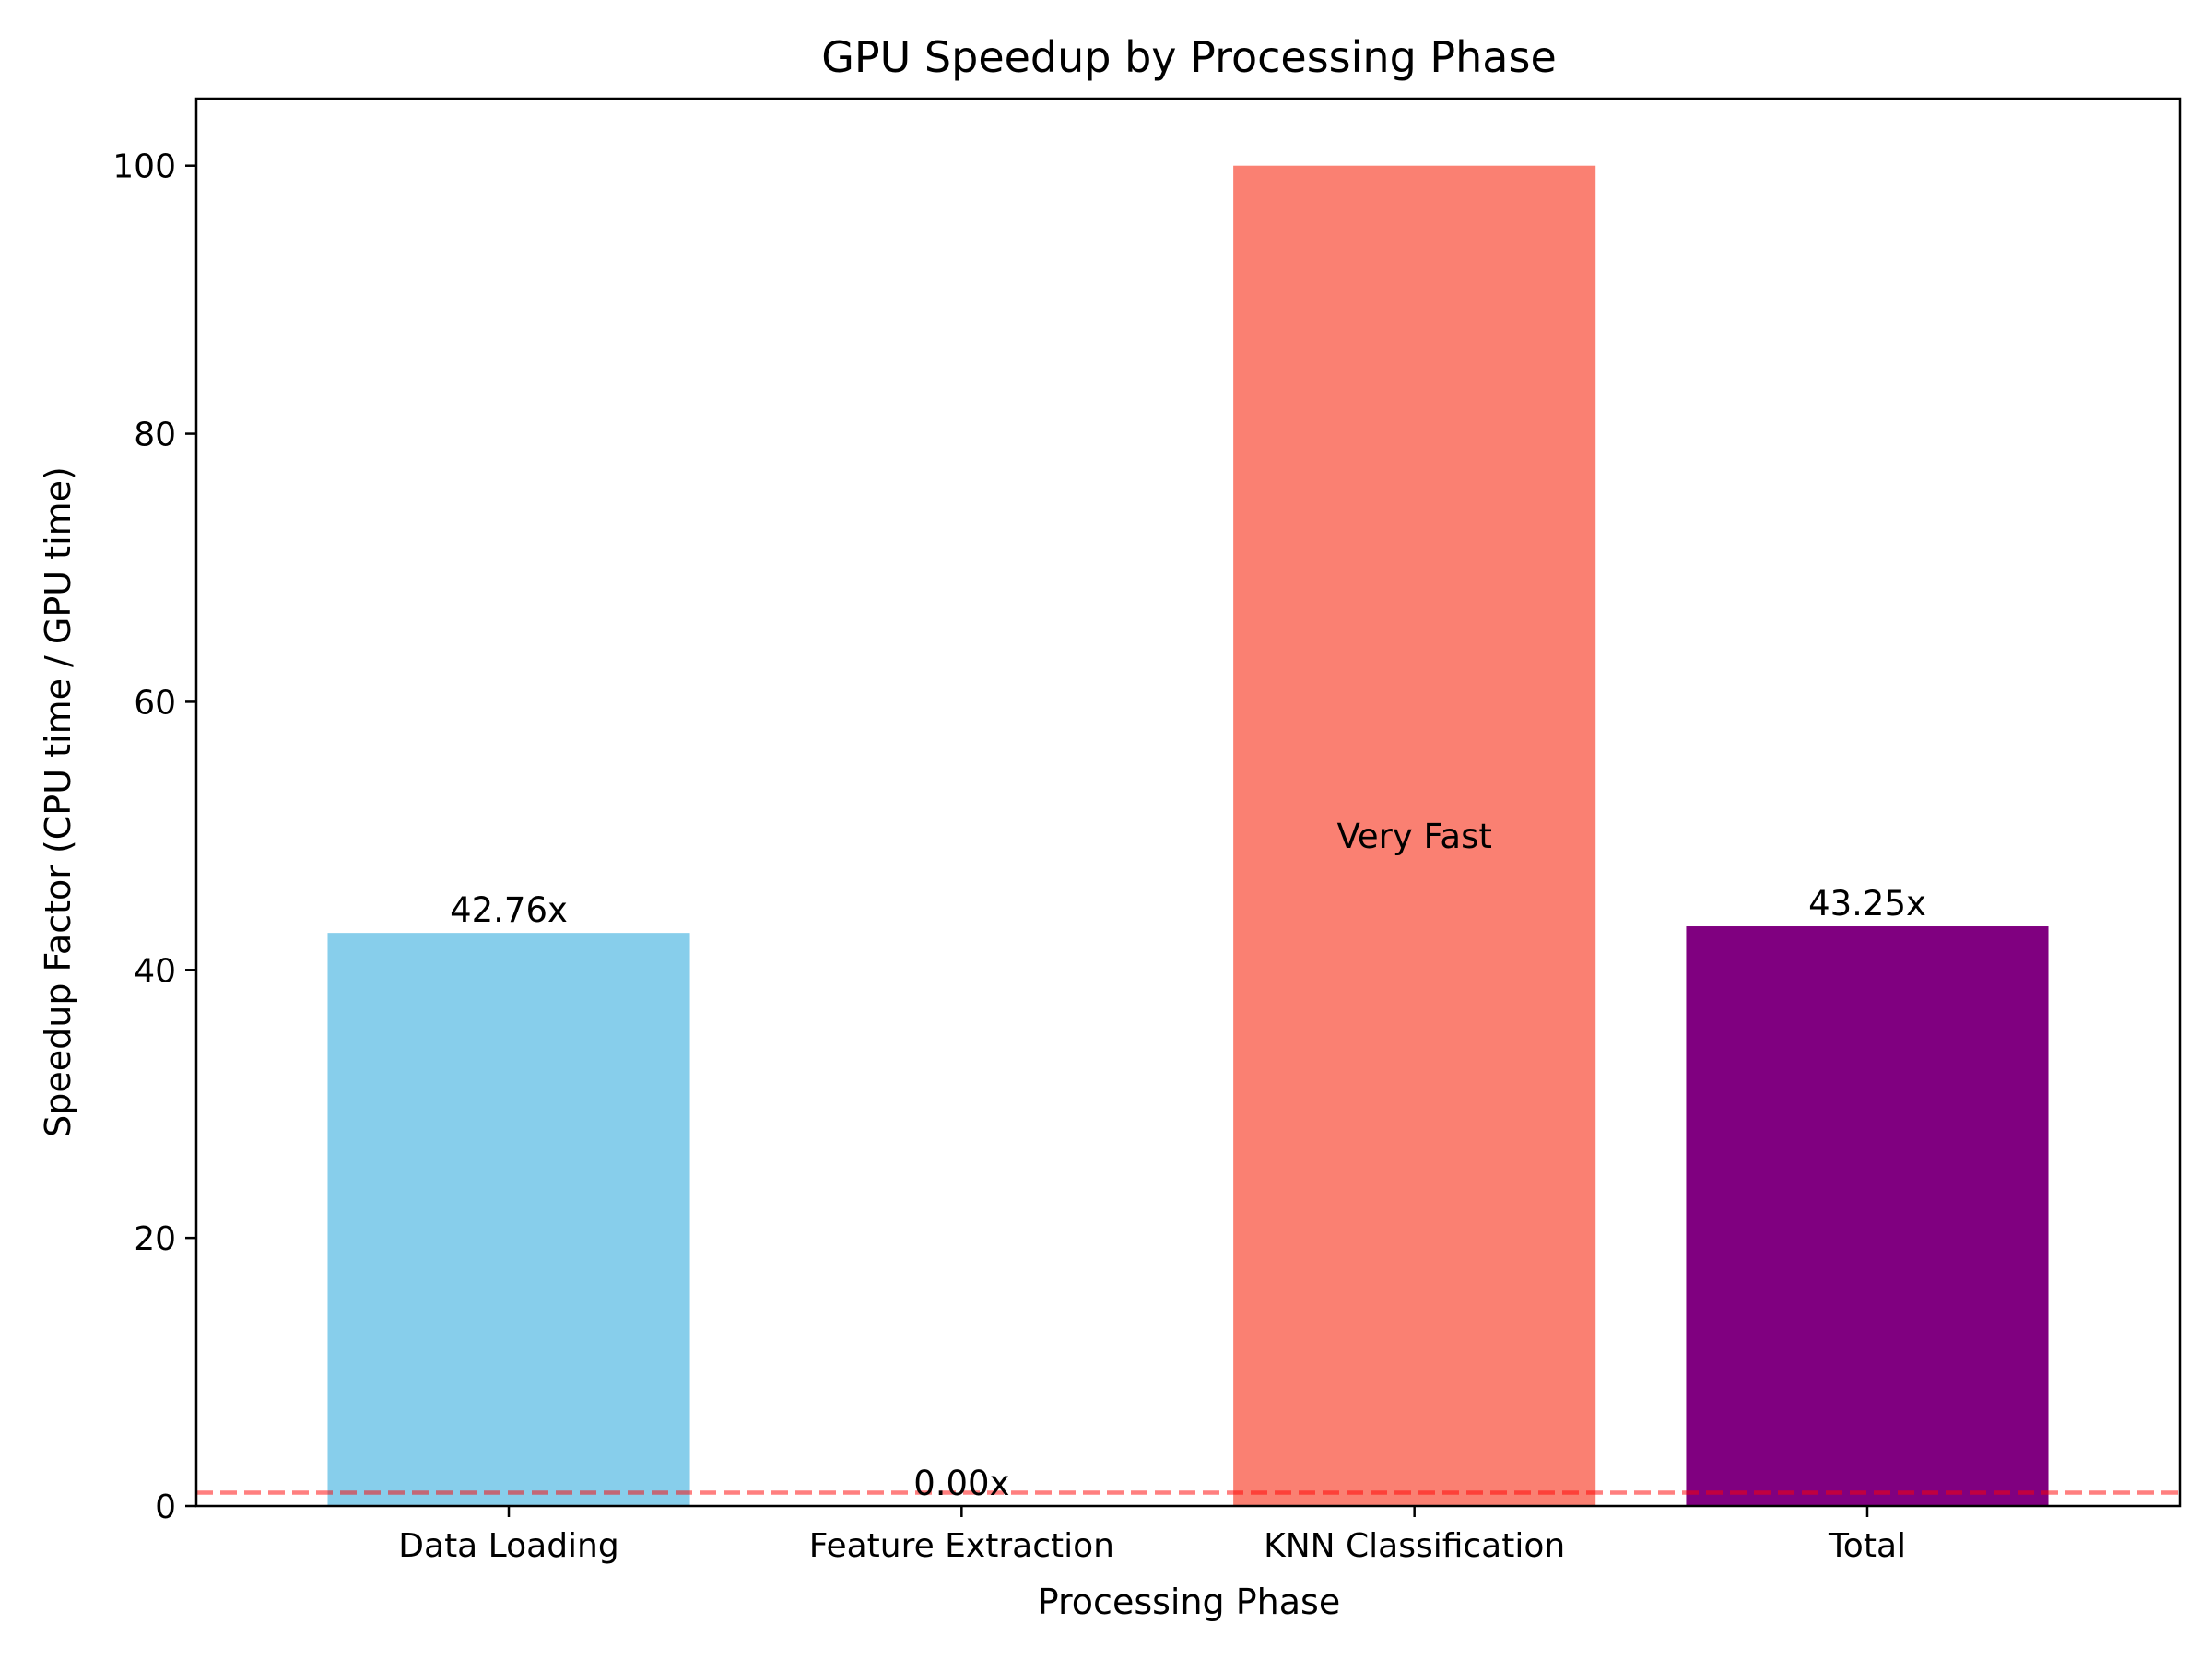 The image size is (2212, 1659). What do you see at coordinates (1189, 1602) in the screenshot?
I see `x-axis-label: Processing Phase` at bounding box center [1189, 1602].